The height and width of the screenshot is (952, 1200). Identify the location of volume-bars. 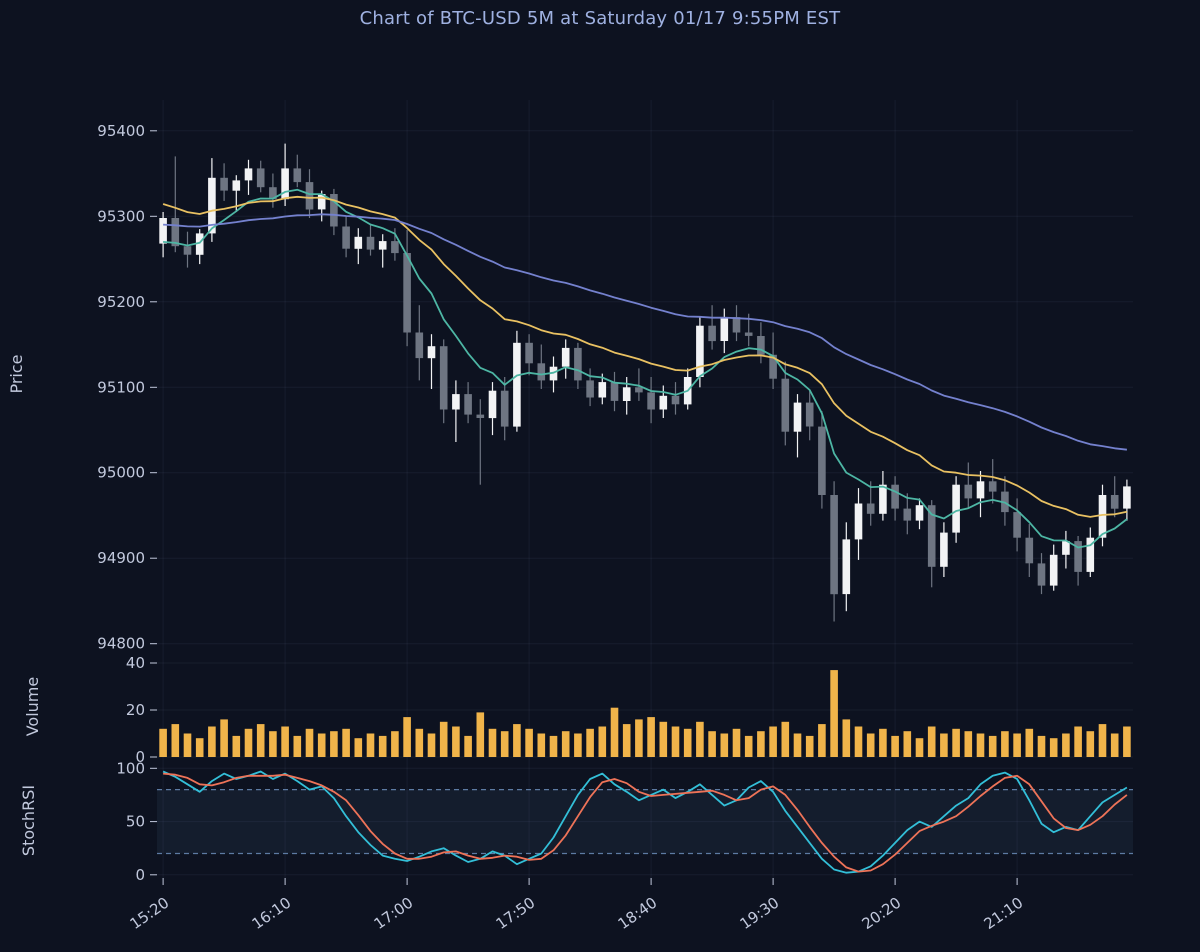
(645, 713).